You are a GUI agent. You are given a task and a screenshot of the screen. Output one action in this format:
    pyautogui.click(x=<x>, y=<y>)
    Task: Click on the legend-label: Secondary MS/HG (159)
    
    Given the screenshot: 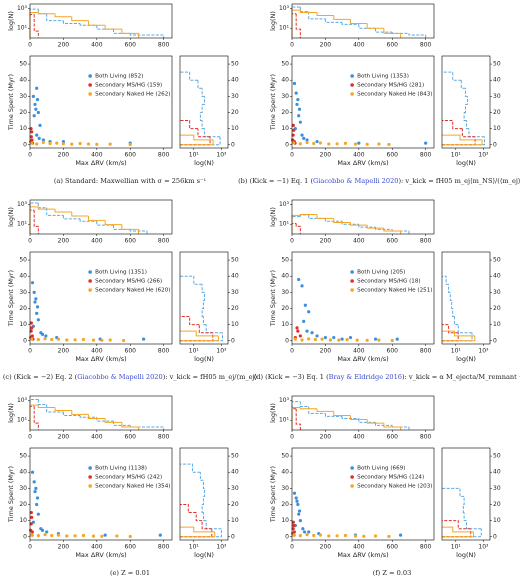 What is the action you would take?
    pyautogui.click(x=128, y=86)
    